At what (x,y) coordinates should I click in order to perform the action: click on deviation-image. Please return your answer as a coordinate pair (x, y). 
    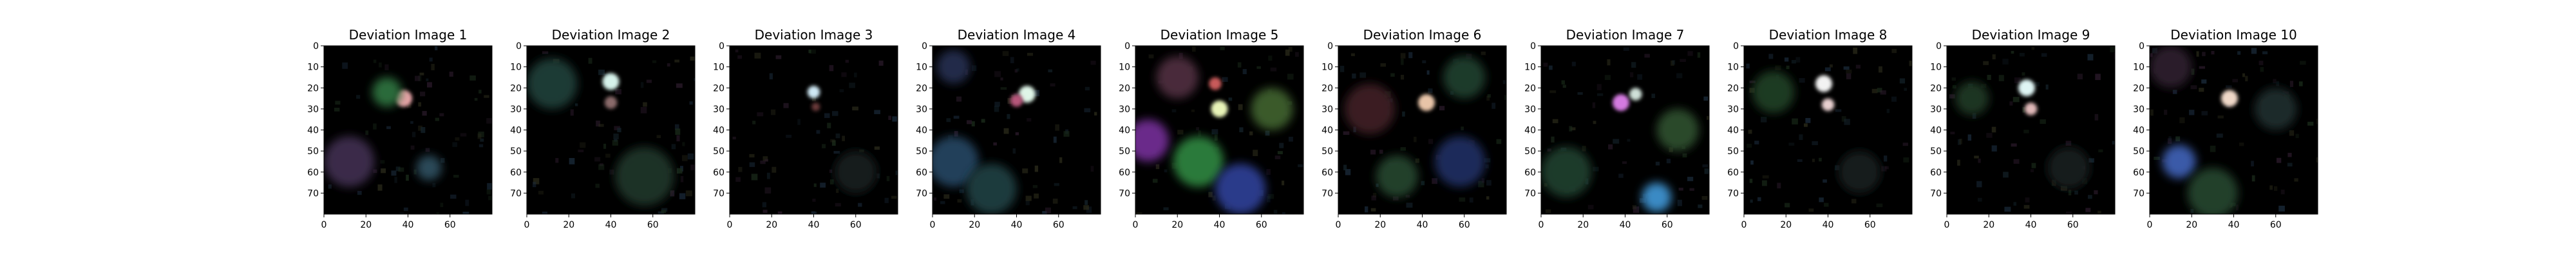
    Looking at the image, I should click on (408, 130).